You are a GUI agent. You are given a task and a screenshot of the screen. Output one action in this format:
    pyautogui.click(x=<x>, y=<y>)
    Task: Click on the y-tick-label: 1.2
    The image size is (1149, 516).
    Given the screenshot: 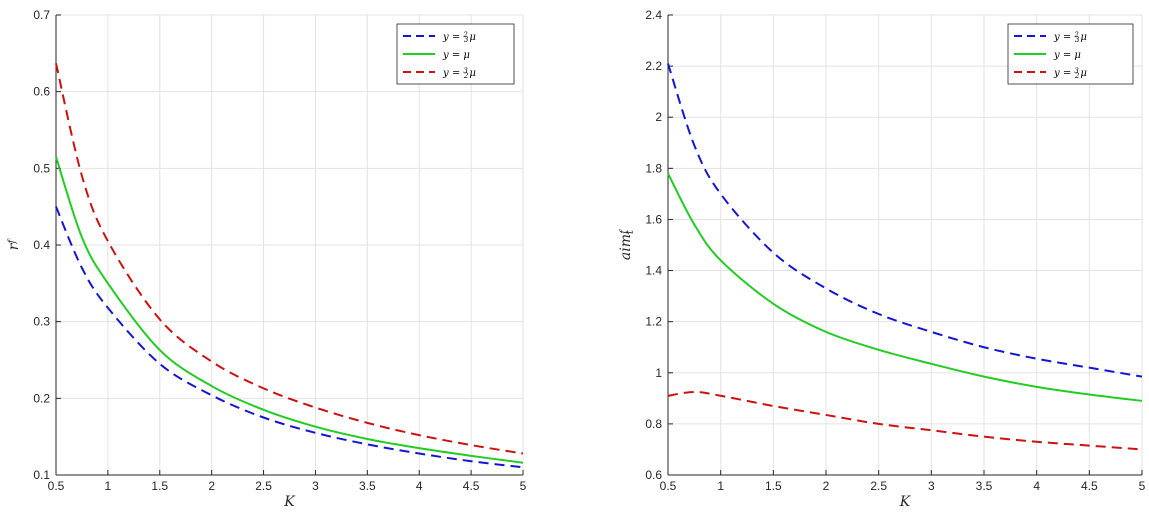 What is the action you would take?
    pyautogui.click(x=653, y=322)
    